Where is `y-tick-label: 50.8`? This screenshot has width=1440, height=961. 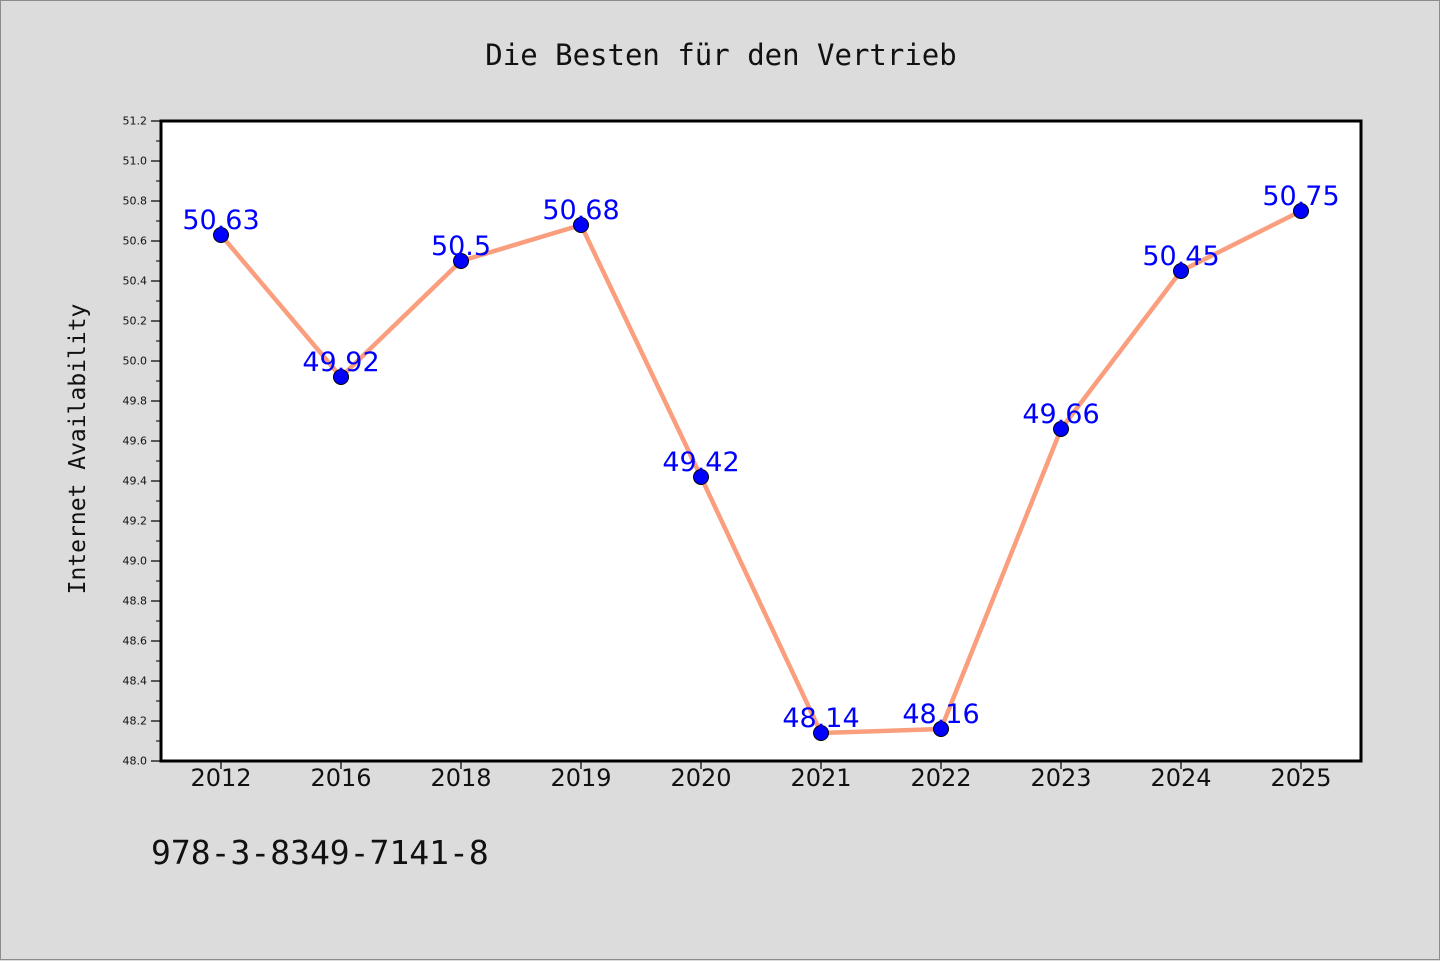 y-tick-label: 50.8 is located at coordinates (135, 201).